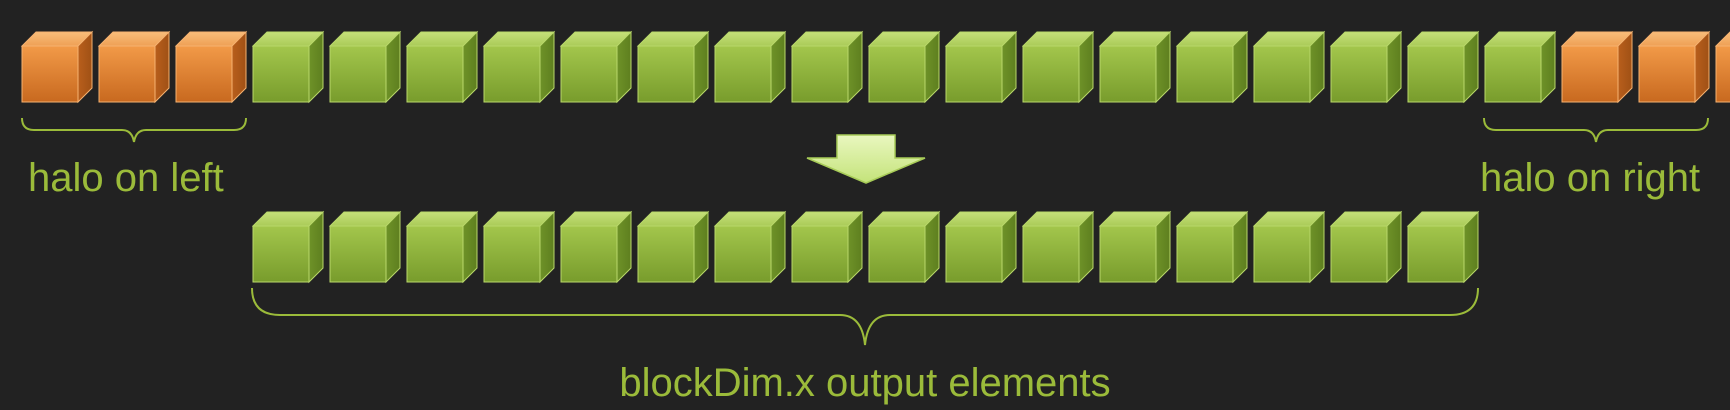 This screenshot has height=410, width=1730. I want to click on halo-right-label: halo on right, so click(1590, 178).